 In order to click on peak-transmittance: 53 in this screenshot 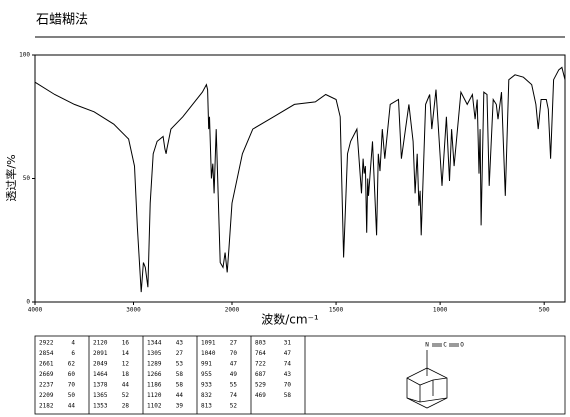, I will do `click(180, 364)`.